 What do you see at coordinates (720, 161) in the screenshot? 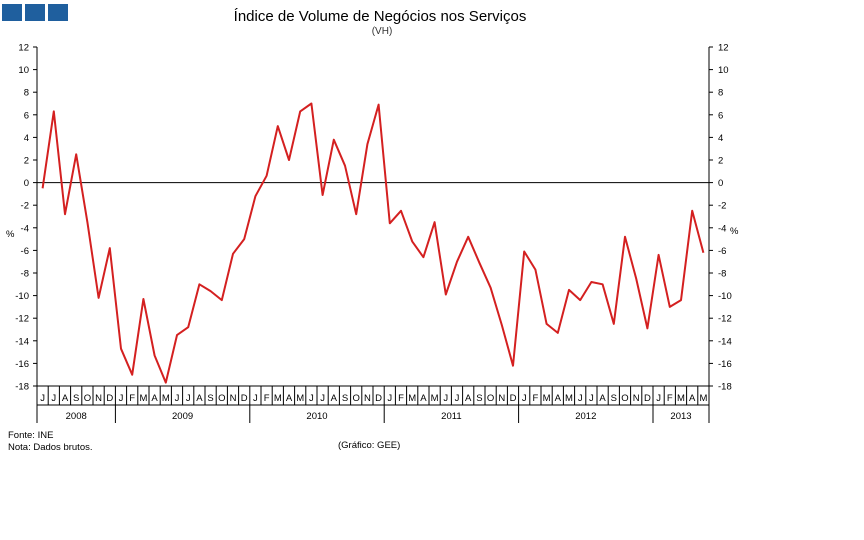
I see `y-tick-label-right: 2` at bounding box center [720, 161].